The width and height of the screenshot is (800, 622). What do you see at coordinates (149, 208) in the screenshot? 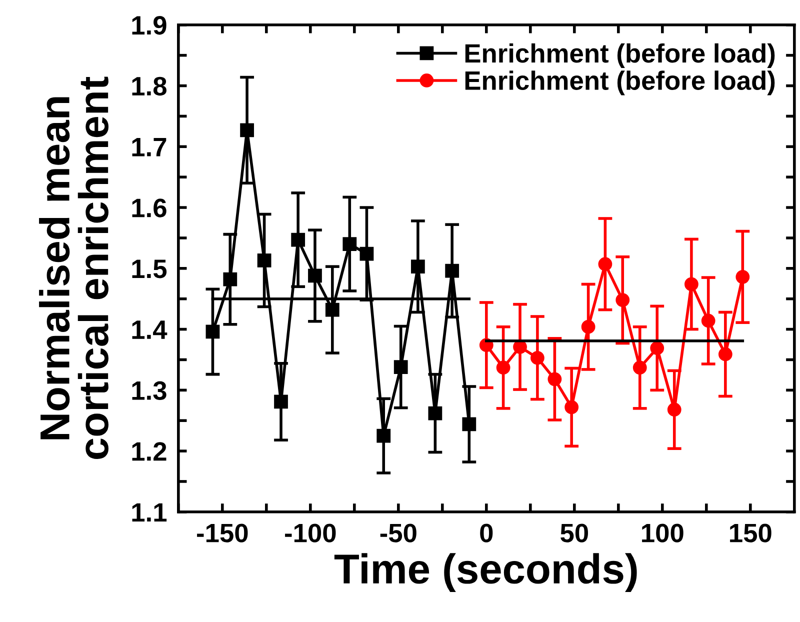
I see `y-tick-label: 1.6` at bounding box center [149, 208].